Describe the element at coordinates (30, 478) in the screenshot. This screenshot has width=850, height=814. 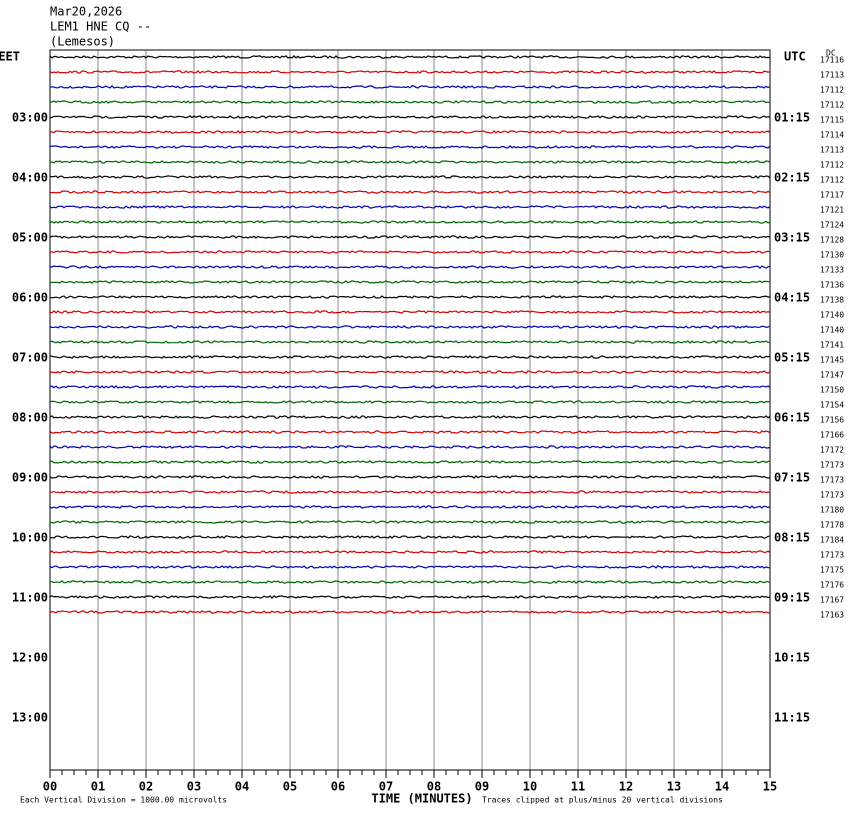
I see `left-time-label: 09:00` at that location.